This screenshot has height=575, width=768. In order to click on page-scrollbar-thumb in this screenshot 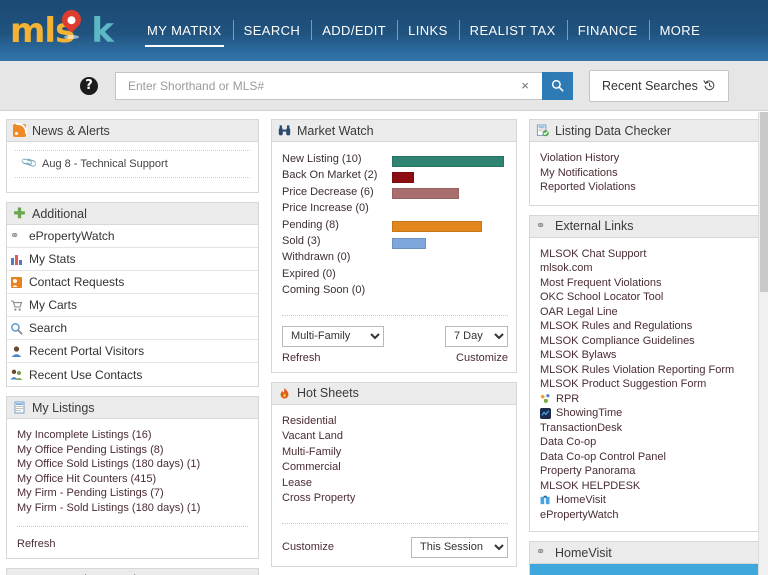, I will do `click(764, 202)`.